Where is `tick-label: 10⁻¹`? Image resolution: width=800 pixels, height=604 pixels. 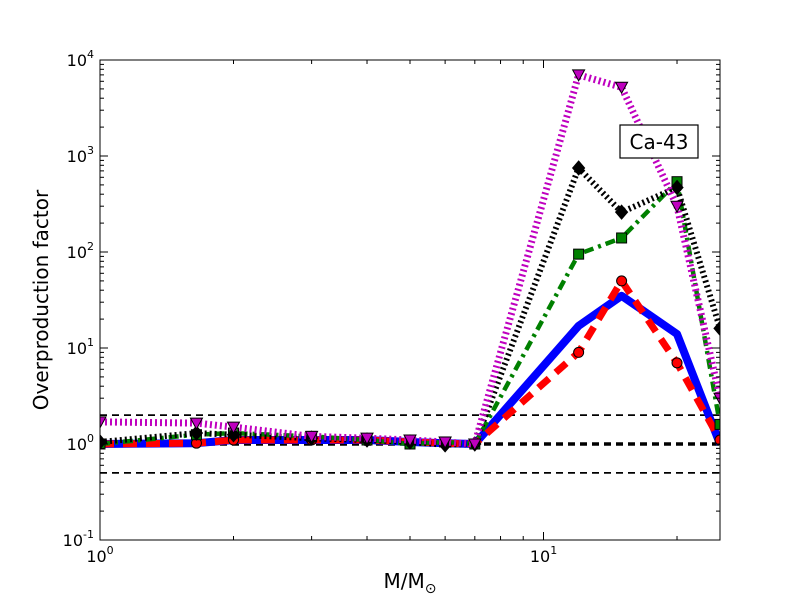 tick-label: 10⁻¹ is located at coordinates (78, 539).